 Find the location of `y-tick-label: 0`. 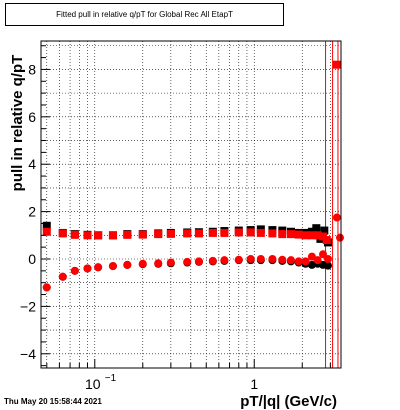

y-tick-label: 0 is located at coordinates (32, 259).